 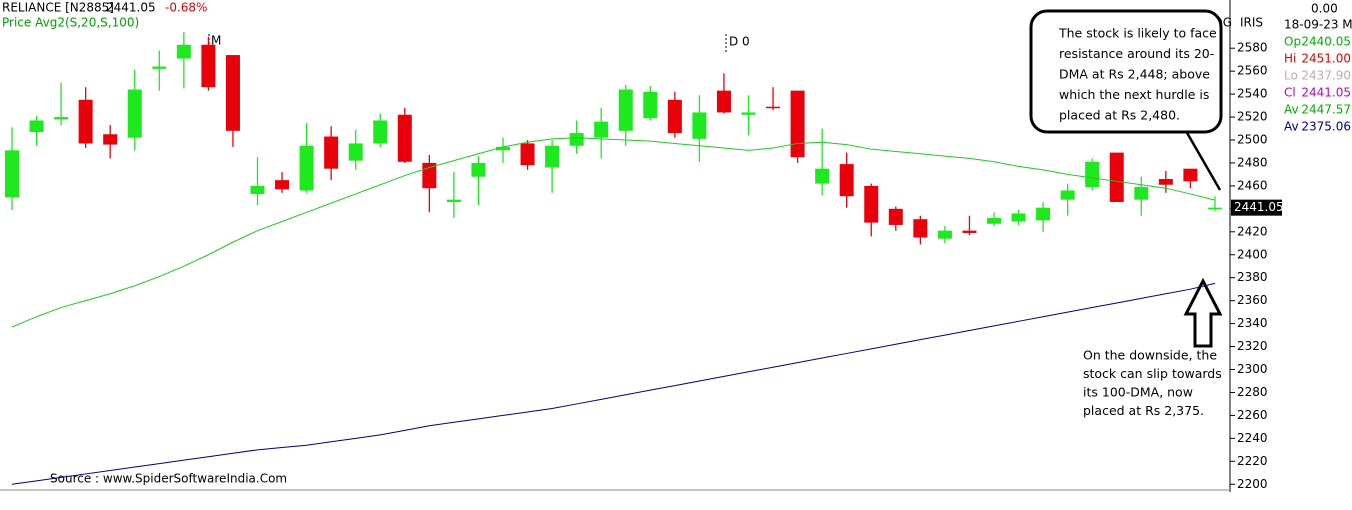 What do you see at coordinates (1252, 415) in the screenshot?
I see `y-tick-label: 2260` at bounding box center [1252, 415].